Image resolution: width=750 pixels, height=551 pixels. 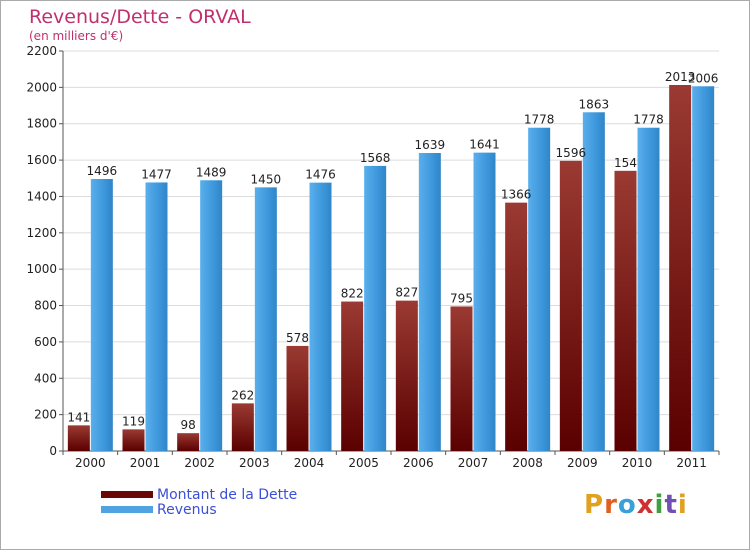 I want to click on data-label-revenus: 1489, so click(x=211, y=172).